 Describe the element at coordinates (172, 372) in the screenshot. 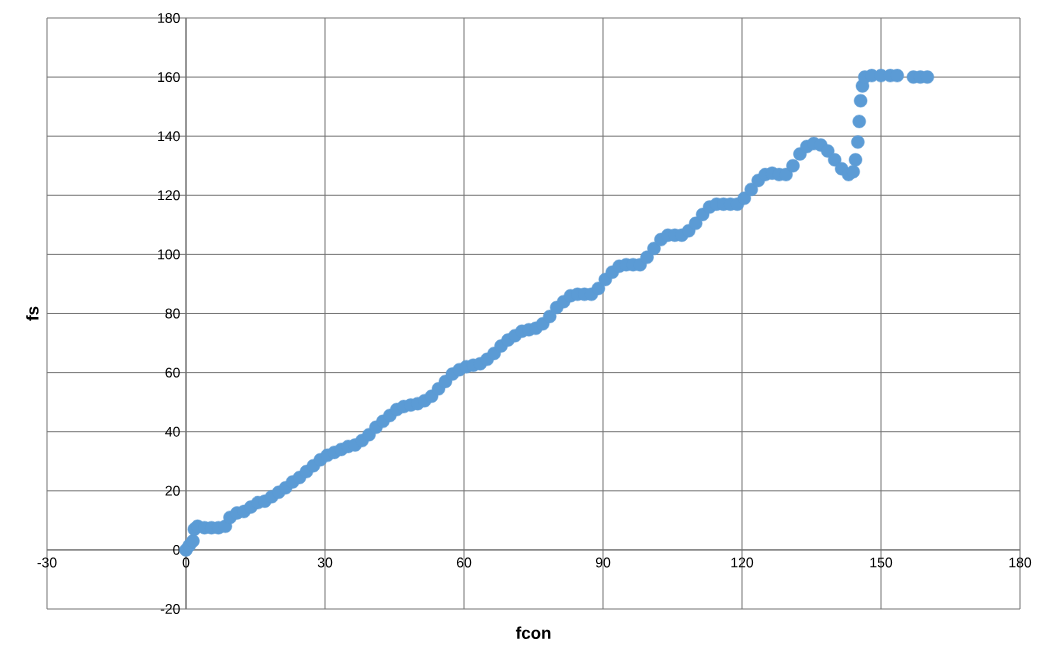

I see `y-tick-label: 60` at that location.